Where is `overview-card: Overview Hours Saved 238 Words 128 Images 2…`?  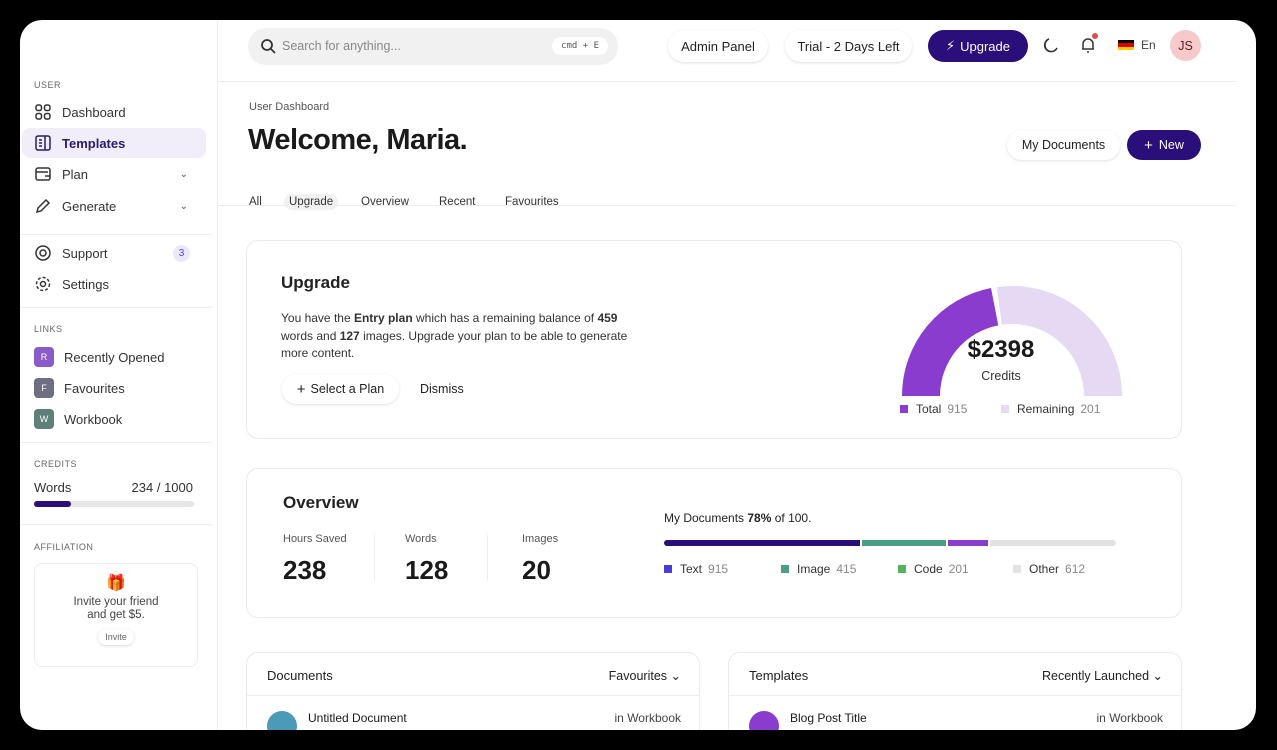 overview-card: Overview Hours Saved 238 Words 128 Images 2… is located at coordinates (714, 543).